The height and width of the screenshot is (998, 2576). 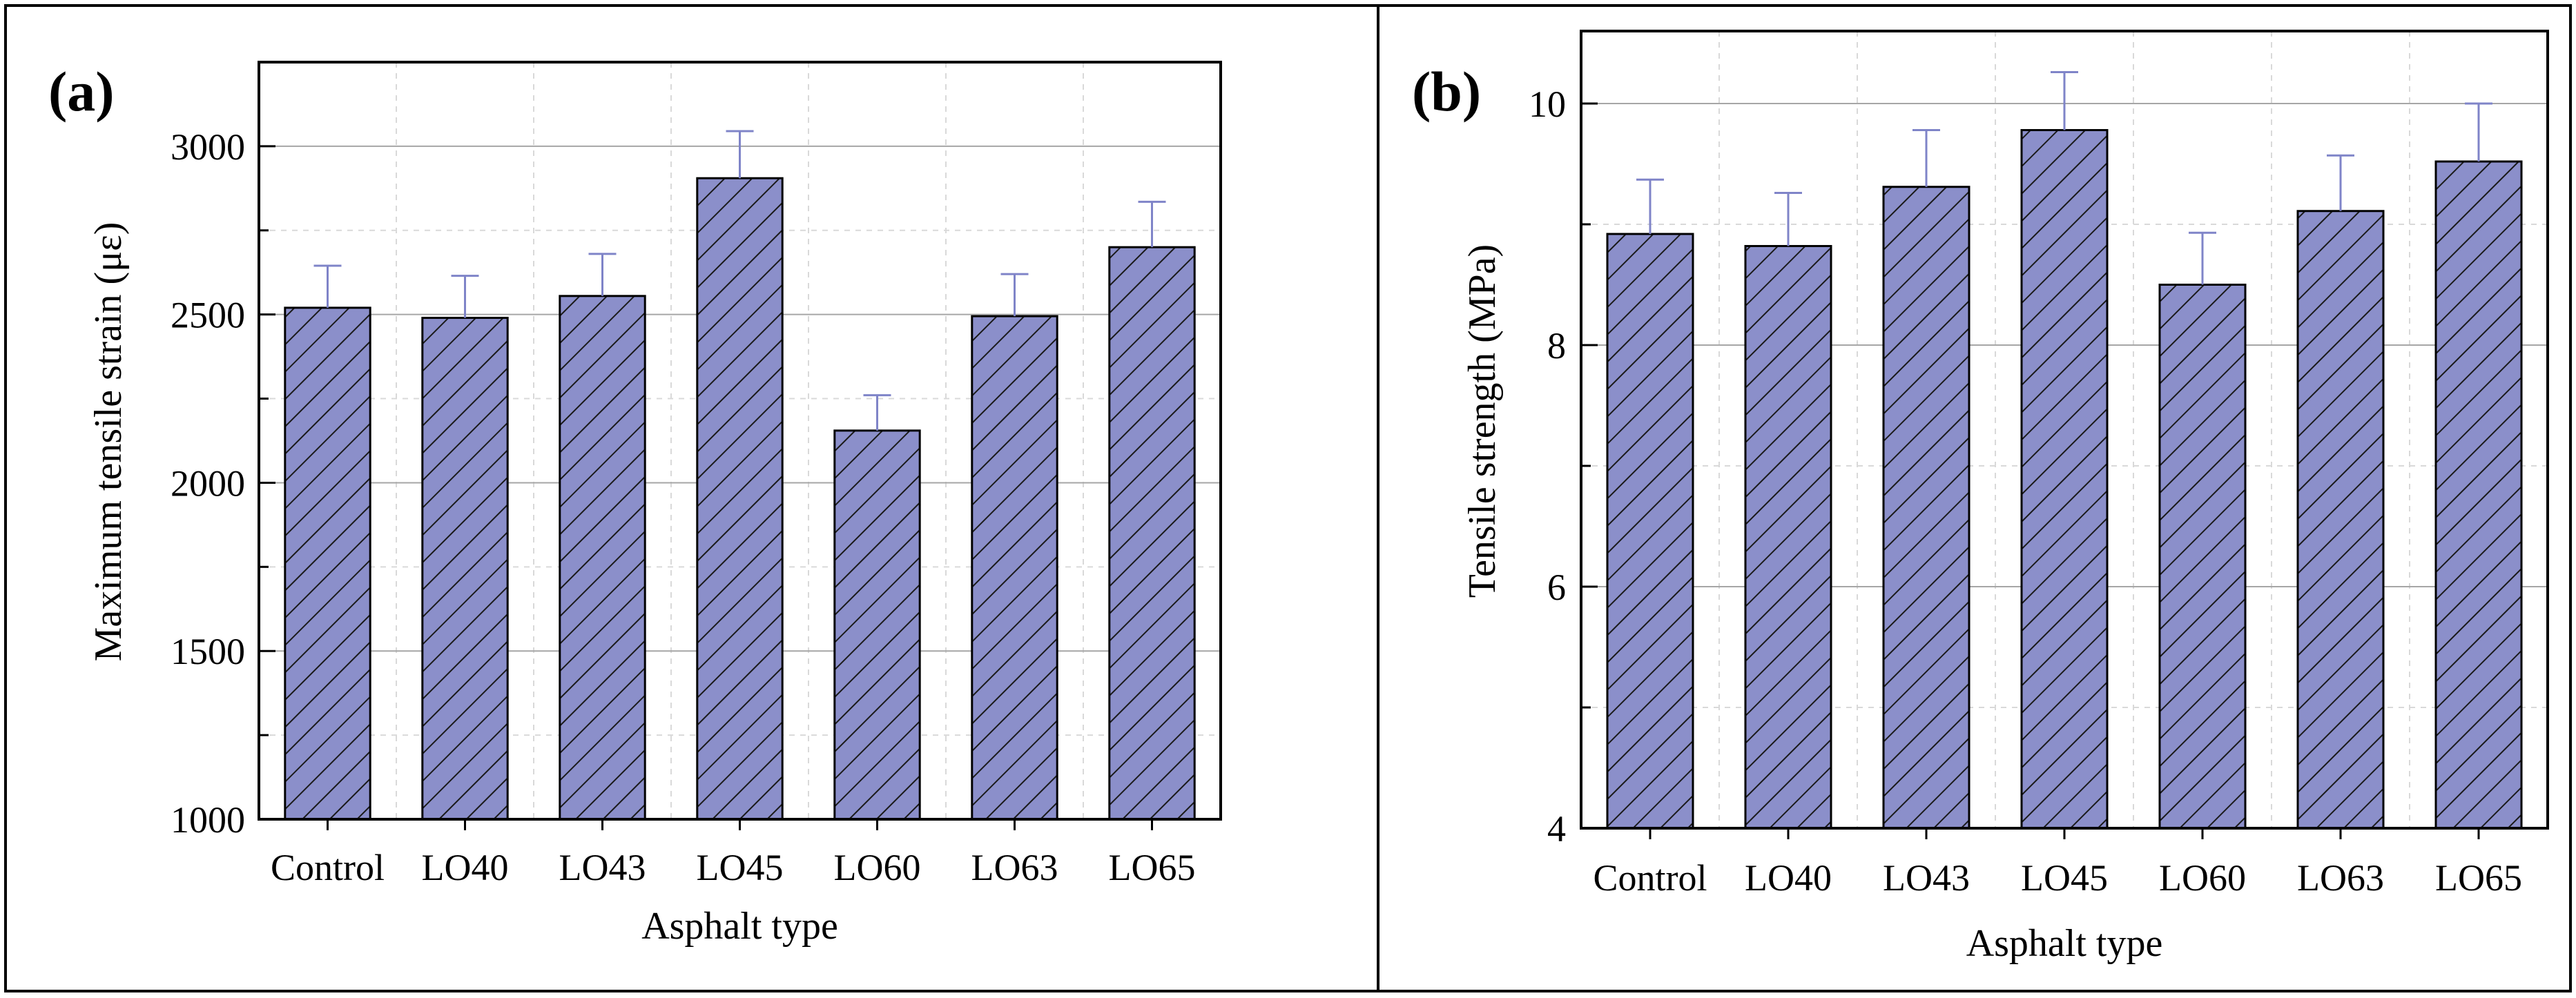 What do you see at coordinates (208, 315) in the screenshot?
I see `panel-a-y-tick-label: 2500` at bounding box center [208, 315].